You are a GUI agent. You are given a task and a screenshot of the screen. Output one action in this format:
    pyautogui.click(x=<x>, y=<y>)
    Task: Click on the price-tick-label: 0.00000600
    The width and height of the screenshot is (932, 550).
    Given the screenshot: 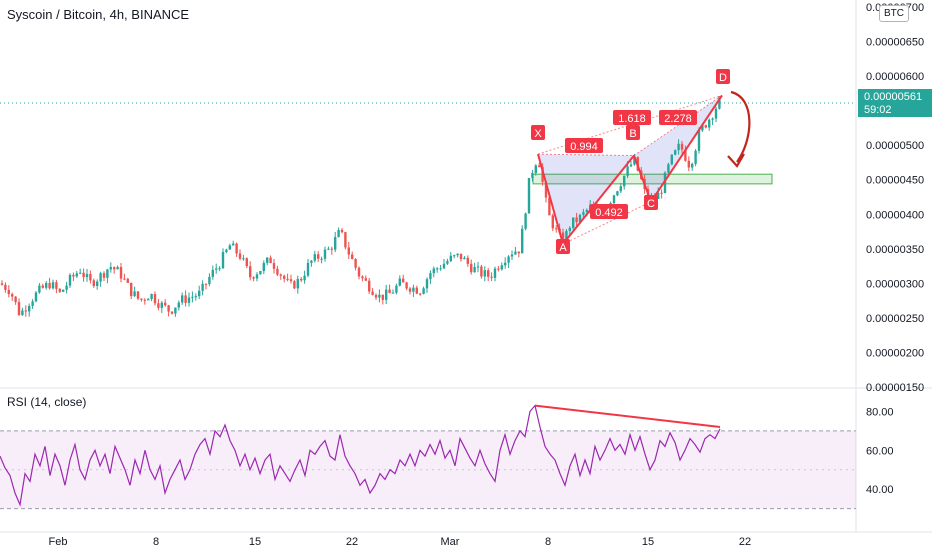 What is the action you would take?
    pyautogui.click(x=895, y=77)
    